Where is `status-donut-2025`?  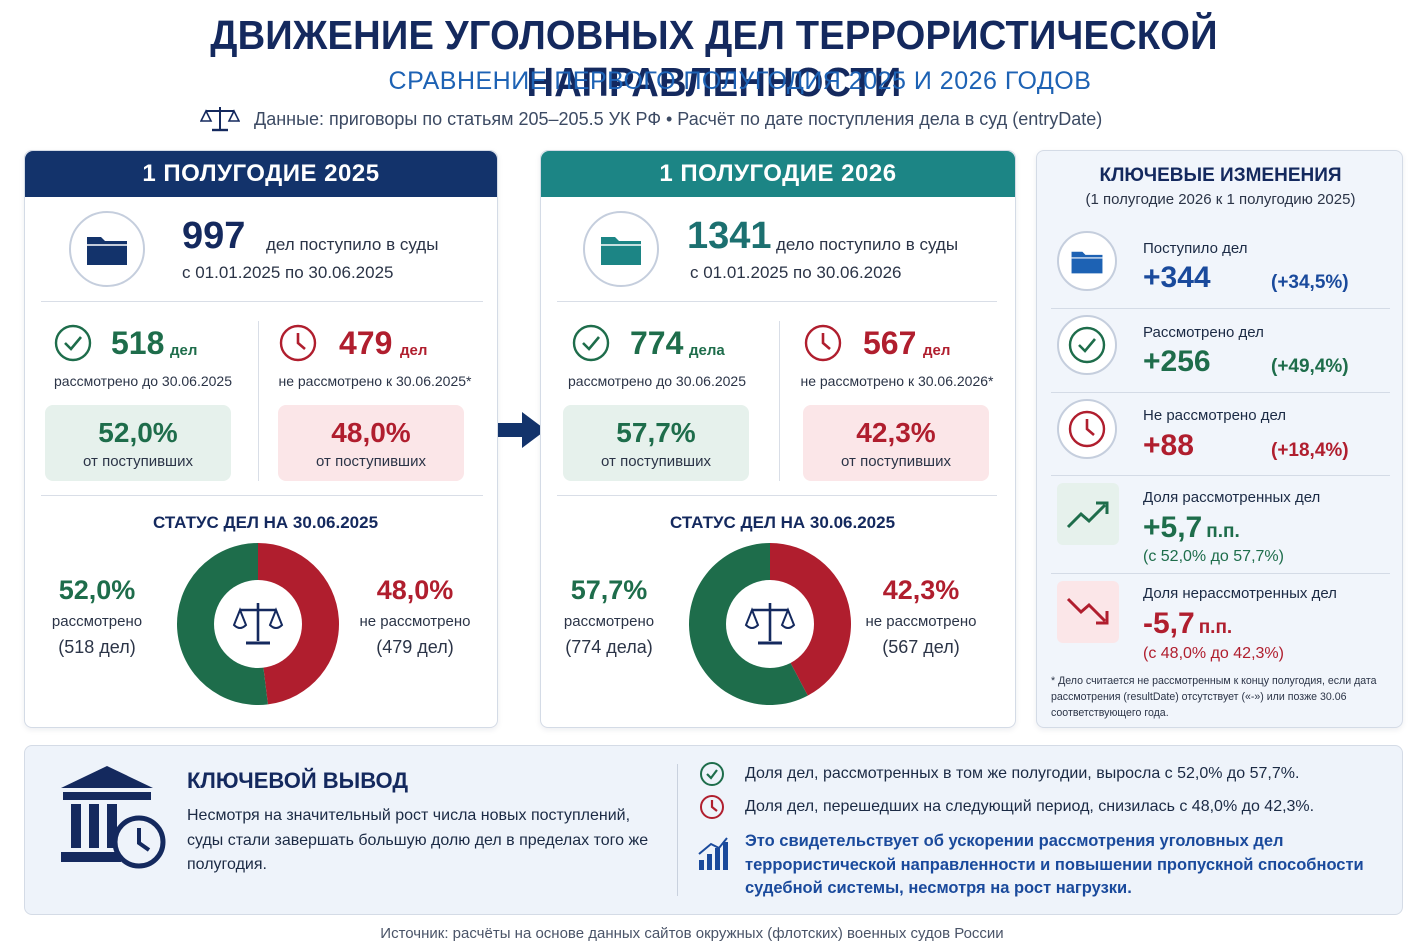 status-donut-2025 is located at coordinates (258, 624).